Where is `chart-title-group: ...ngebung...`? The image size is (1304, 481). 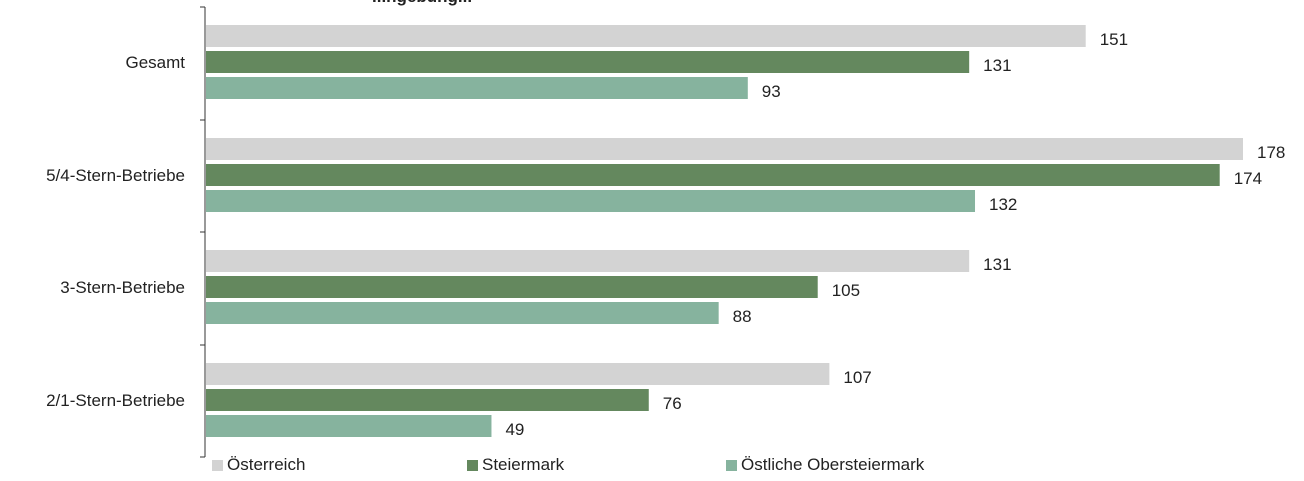 chart-title-group: ...ngebung... is located at coordinates (422, 3).